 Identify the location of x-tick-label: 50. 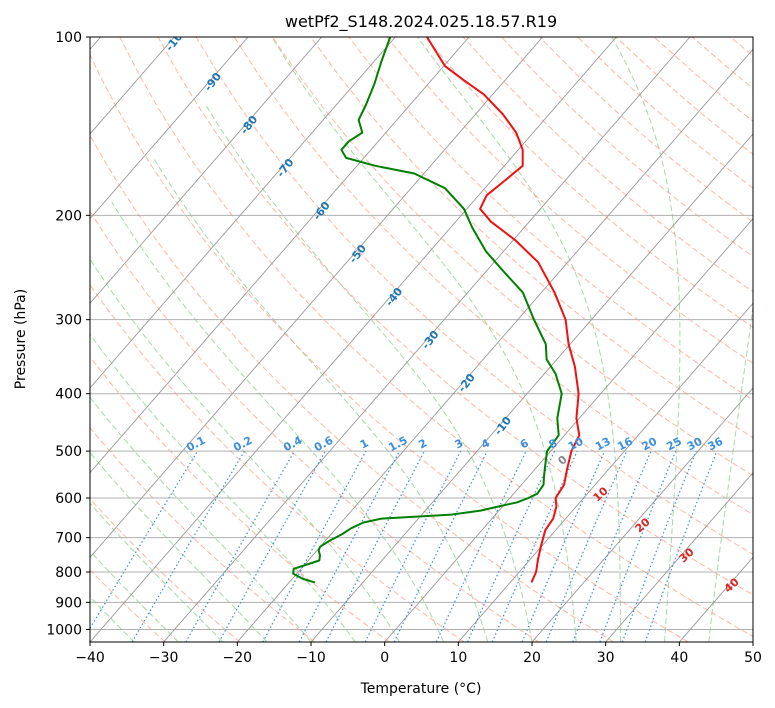
(753, 658).